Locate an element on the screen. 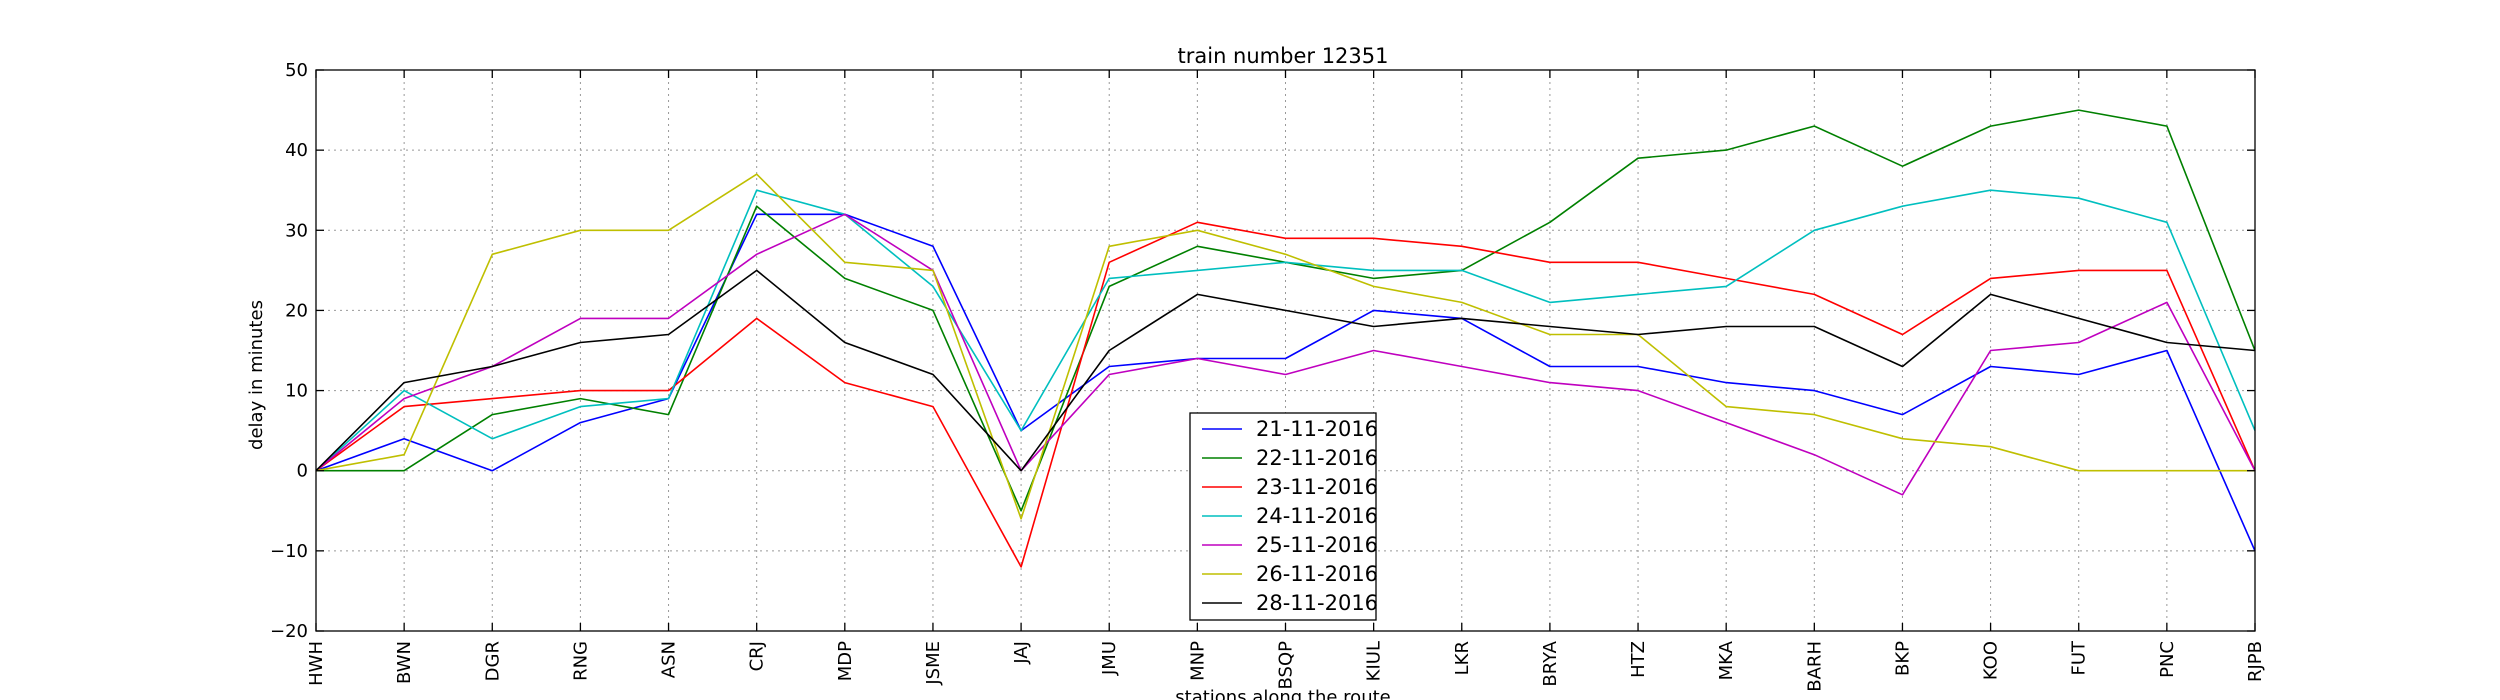 This screenshot has width=2500, height=700. x-tick-label: MDP is located at coordinates (845, 661).